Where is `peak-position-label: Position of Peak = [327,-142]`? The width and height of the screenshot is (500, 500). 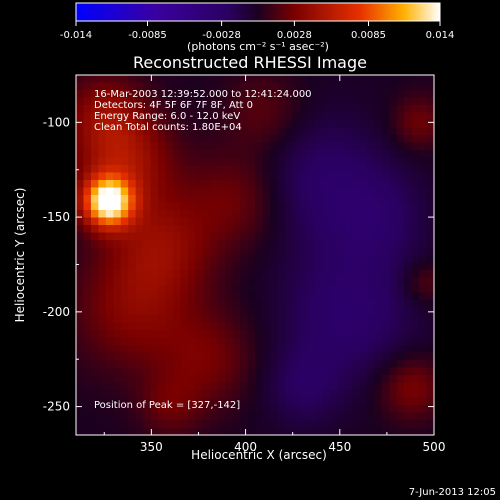
peak-position-label: Position of Peak = [327,-142] is located at coordinates (167, 405).